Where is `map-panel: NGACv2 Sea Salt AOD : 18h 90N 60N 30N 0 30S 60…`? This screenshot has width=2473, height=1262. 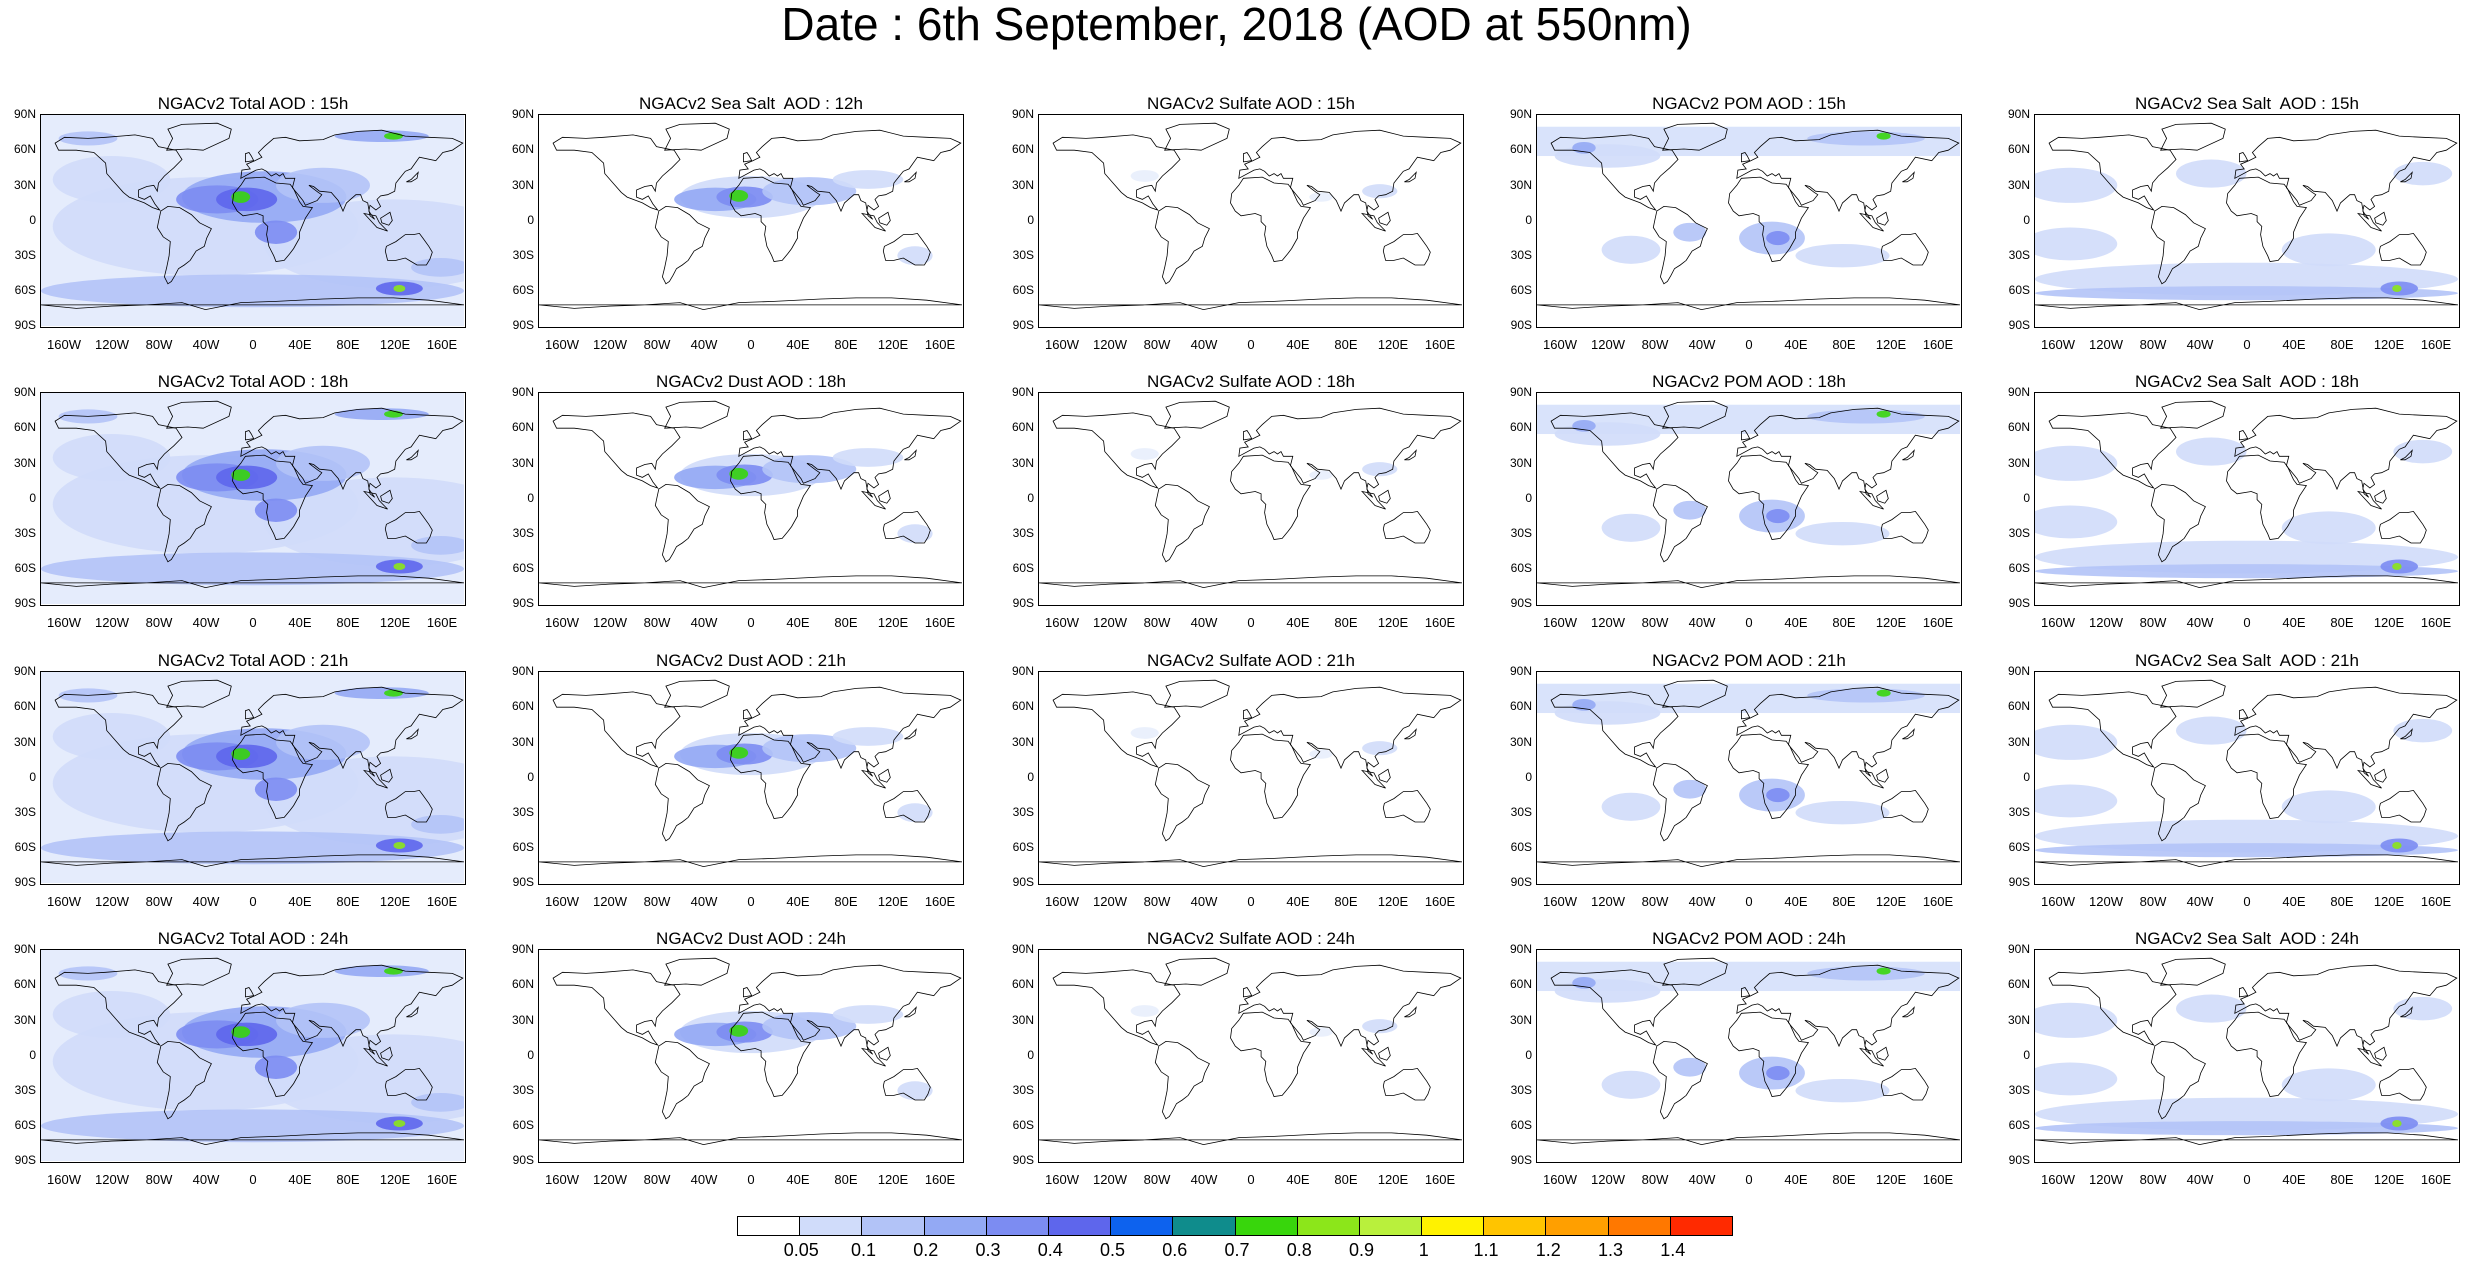 map-panel: NGACv2 Sea Salt AOD : 18h 90N 60N 30N 0 30S 60… is located at coordinates (2234, 501).